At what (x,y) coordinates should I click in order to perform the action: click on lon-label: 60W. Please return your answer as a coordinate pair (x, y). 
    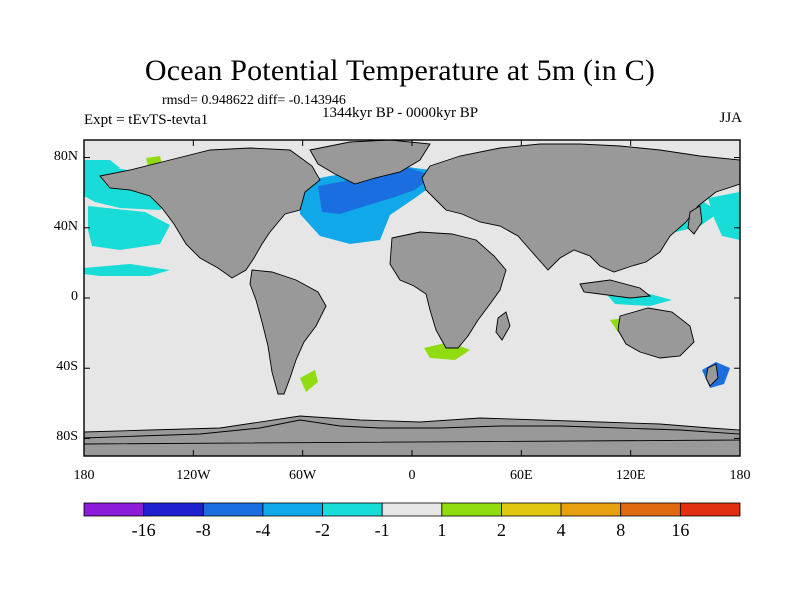
    Looking at the image, I should click on (303, 475).